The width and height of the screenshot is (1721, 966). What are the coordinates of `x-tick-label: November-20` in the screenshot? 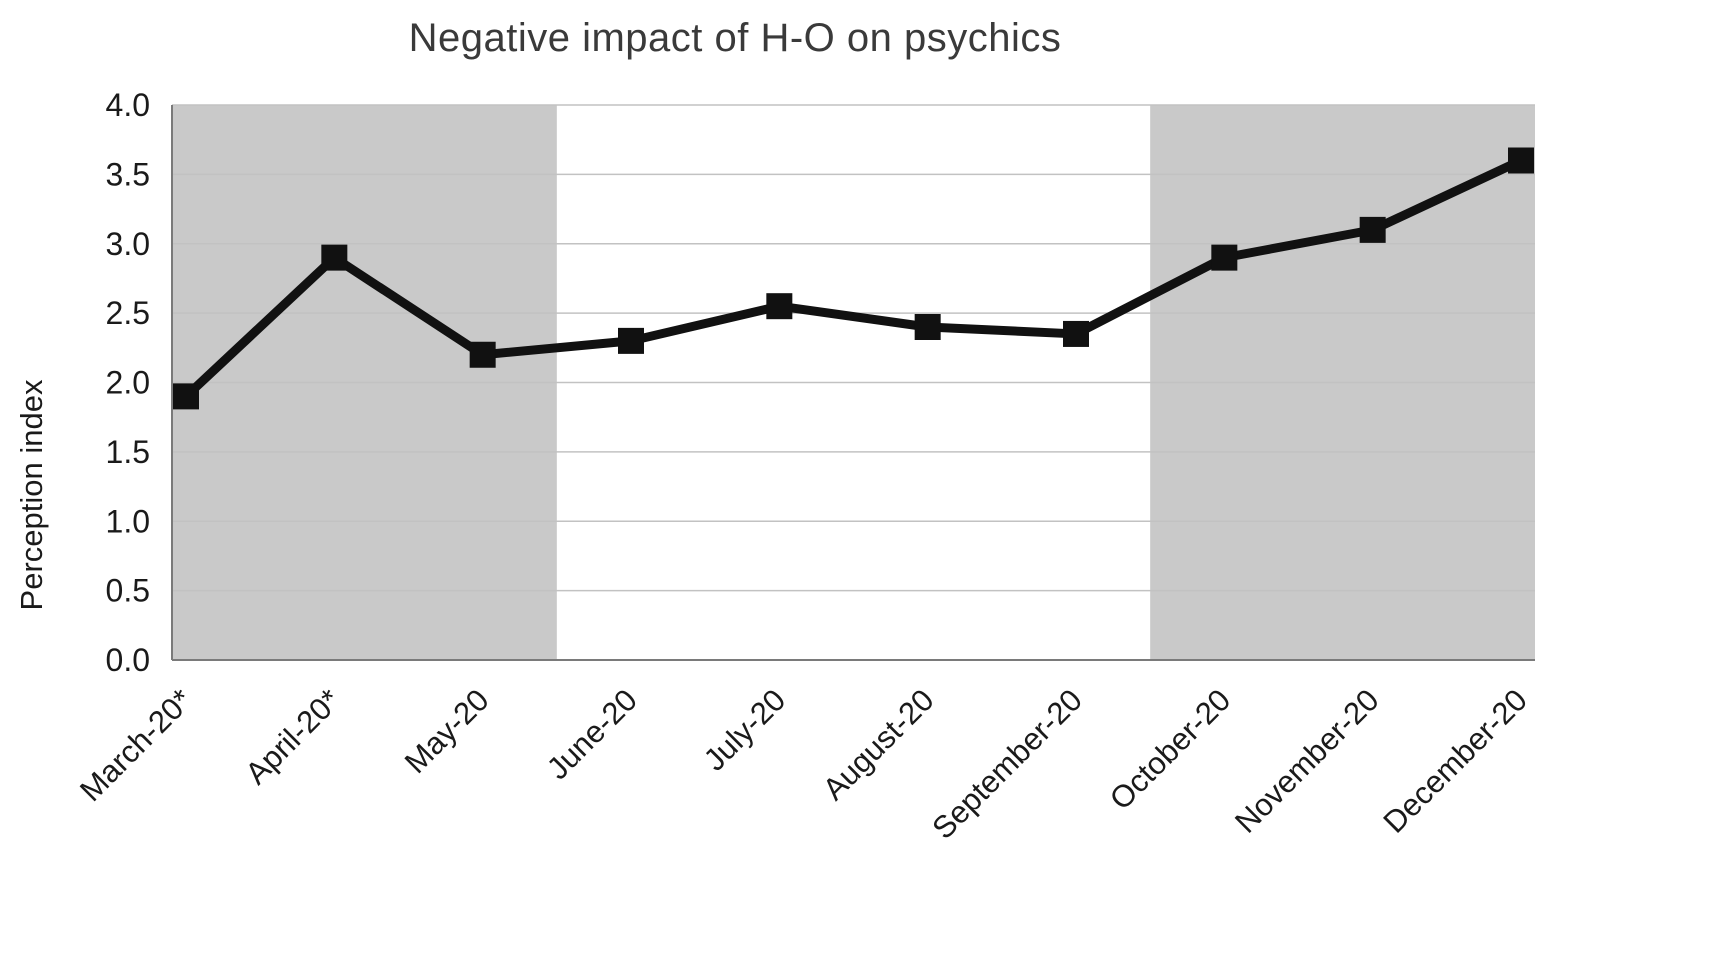 It's located at (1307, 761).